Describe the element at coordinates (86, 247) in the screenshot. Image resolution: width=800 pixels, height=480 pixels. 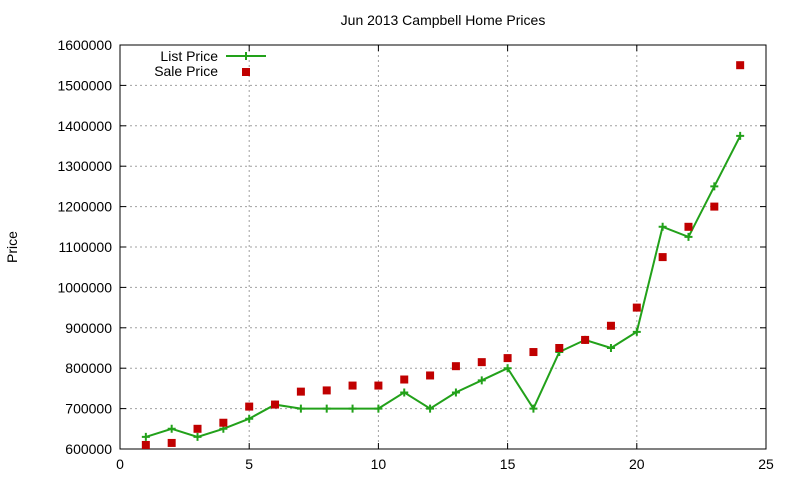
I see `y-tick-label: 1100000` at that location.